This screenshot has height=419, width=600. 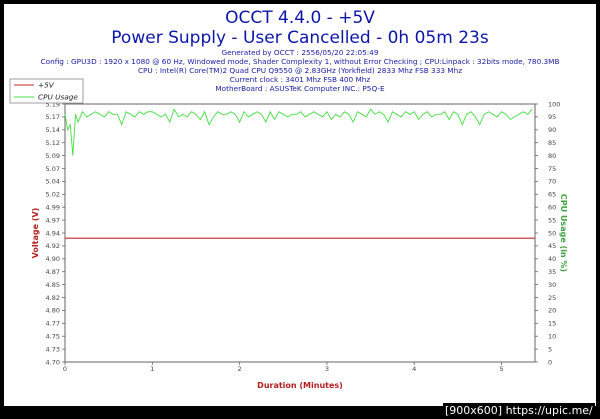 I want to click on y-right-tick-label: 40, so click(x=552, y=259).